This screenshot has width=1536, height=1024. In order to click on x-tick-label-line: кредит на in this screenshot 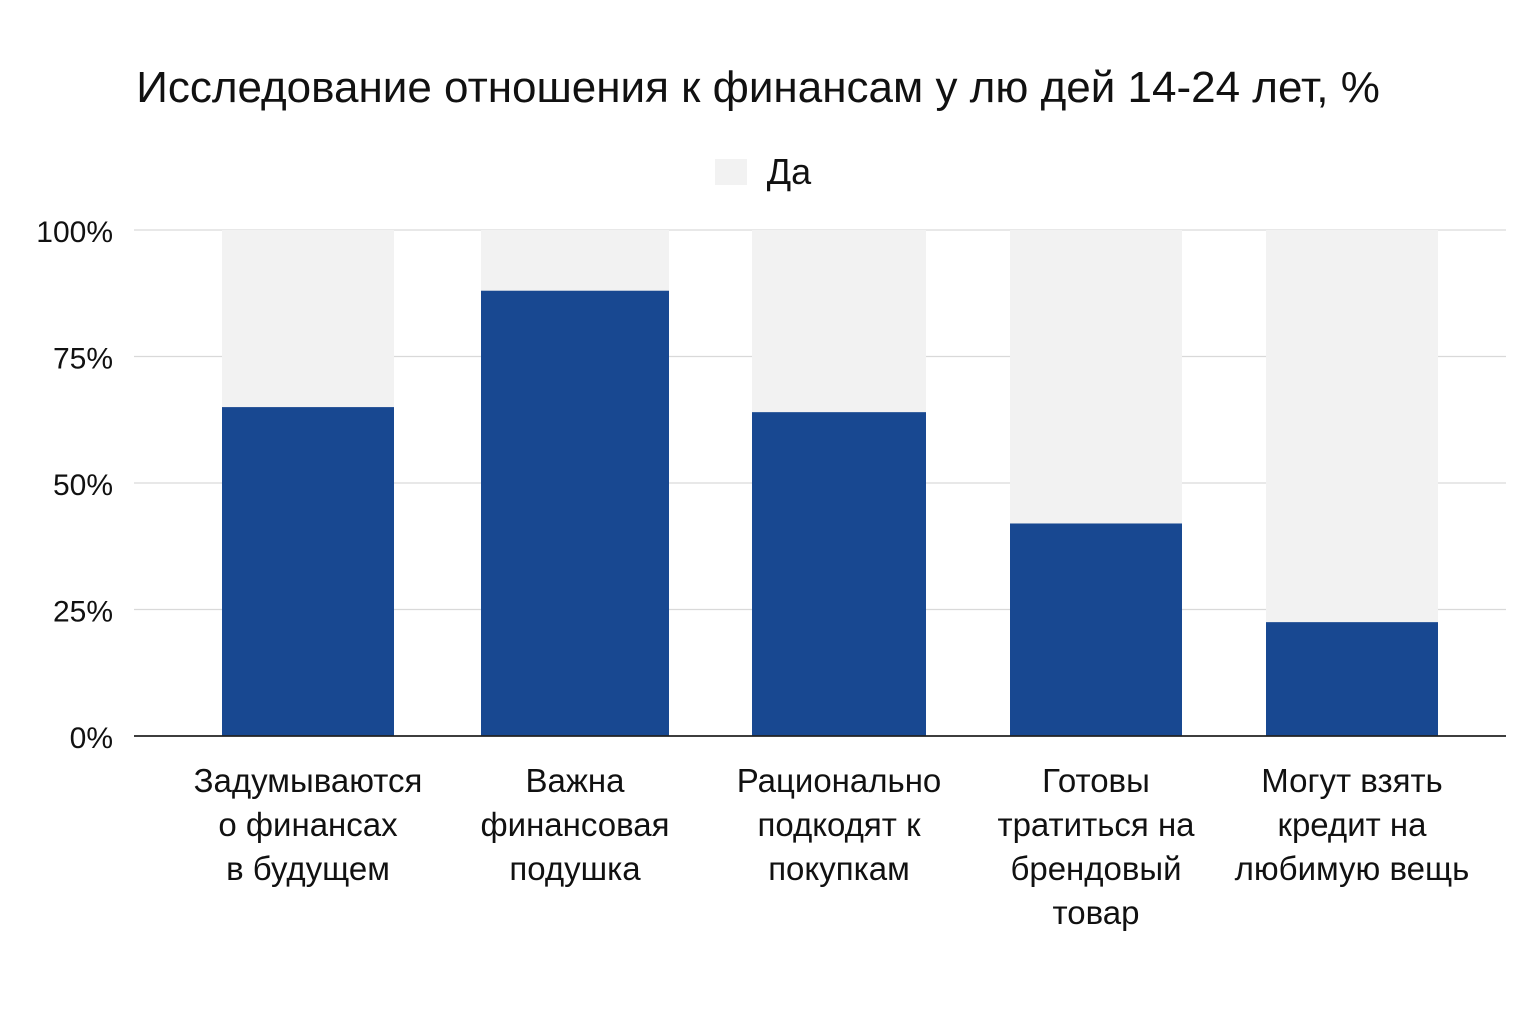, I will do `click(1353, 824)`.